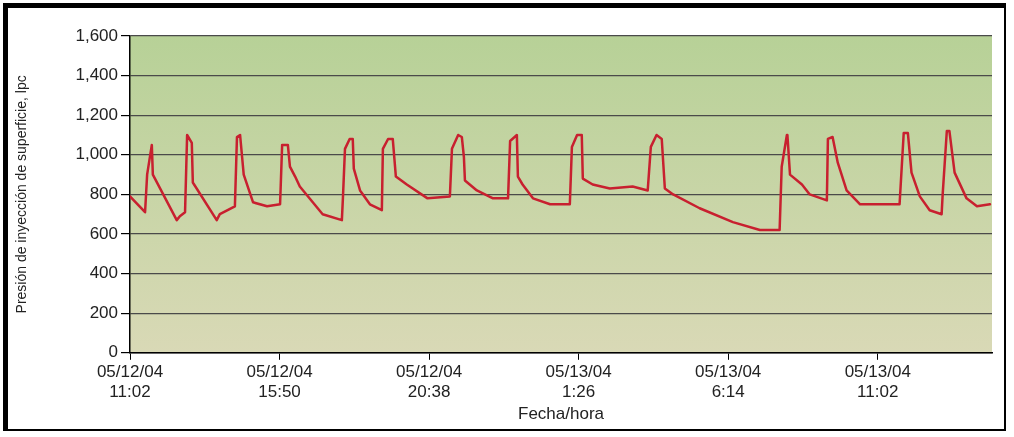 Image resolution: width=1014 pixels, height=437 pixels. Describe the element at coordinates (103, 194) in the screenshot. I see `y-tick-label: 800` at that location.